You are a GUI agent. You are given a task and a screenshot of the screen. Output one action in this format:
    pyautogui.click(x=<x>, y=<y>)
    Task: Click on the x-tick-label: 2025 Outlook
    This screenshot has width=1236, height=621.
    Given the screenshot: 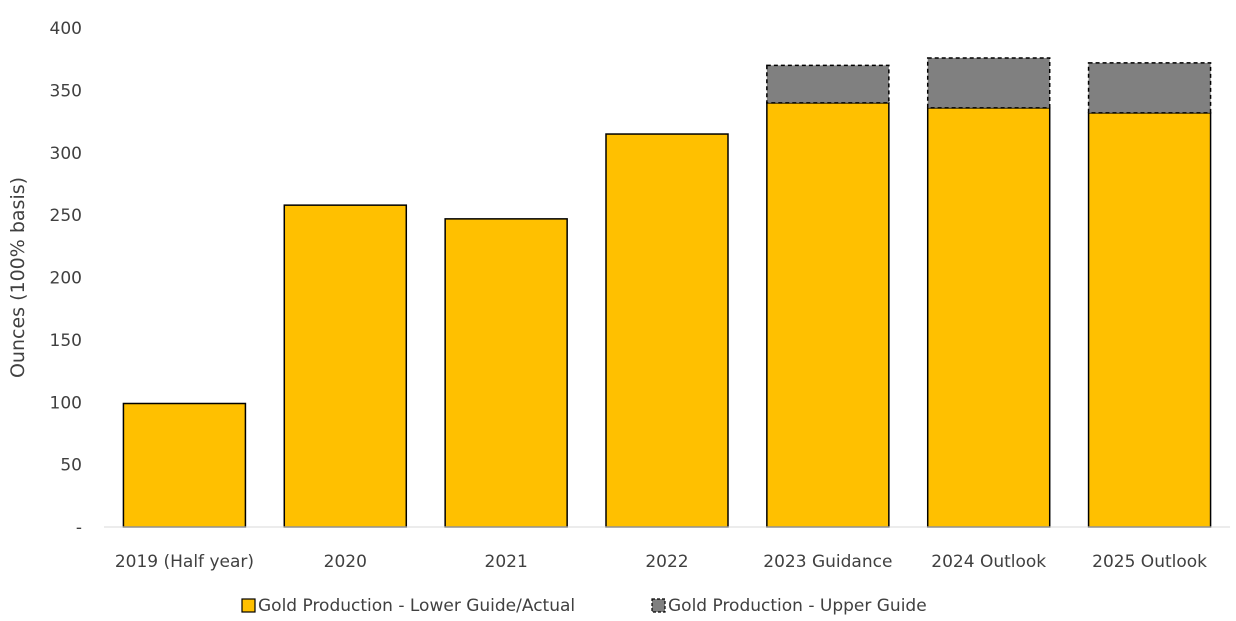 What is the action you would take?
    pyautogui.click(x=1149, y=562)
    